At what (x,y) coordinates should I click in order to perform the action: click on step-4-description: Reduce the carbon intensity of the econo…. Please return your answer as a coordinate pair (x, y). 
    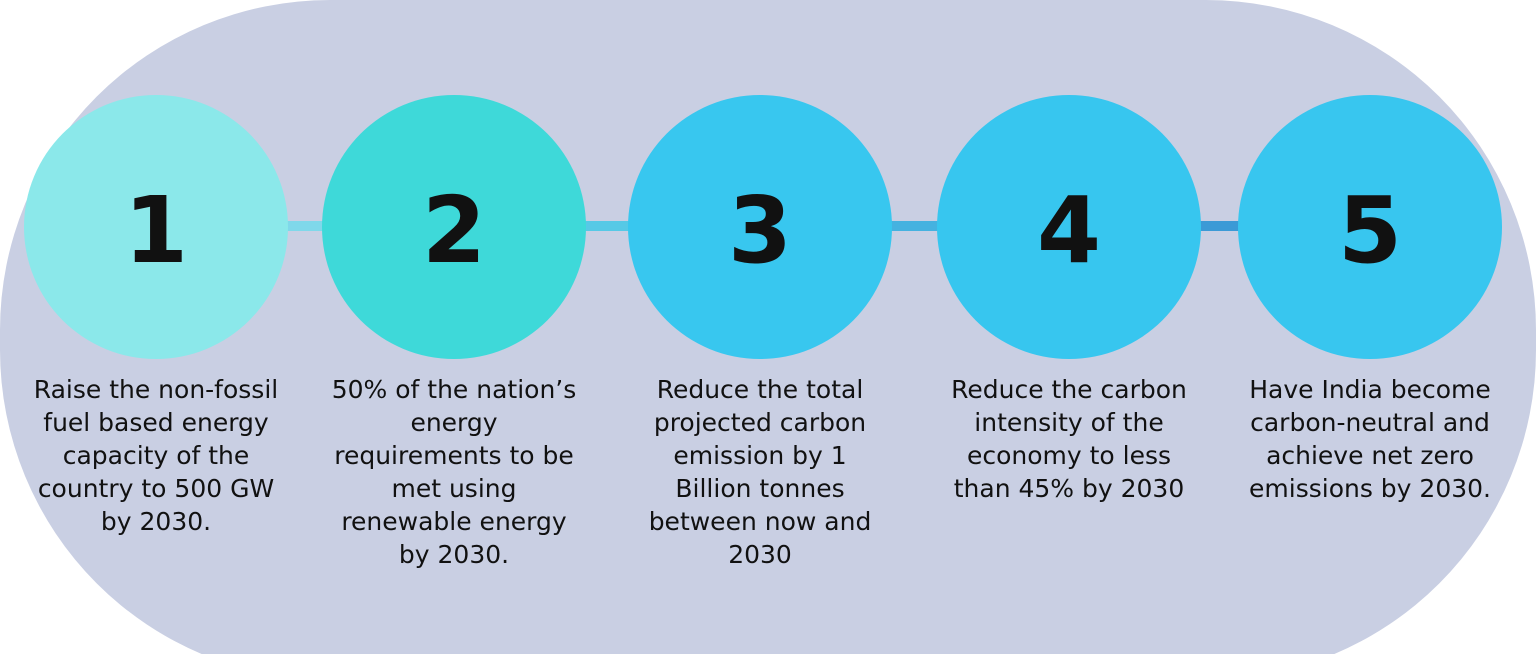
    Looking at the image, I should click on (1069, 439).